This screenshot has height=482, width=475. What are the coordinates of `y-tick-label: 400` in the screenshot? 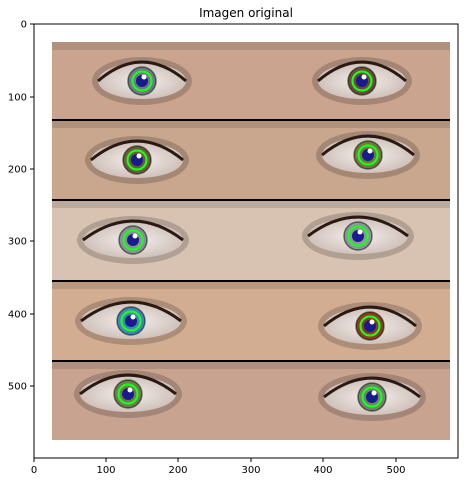 It's located at (17, 315).